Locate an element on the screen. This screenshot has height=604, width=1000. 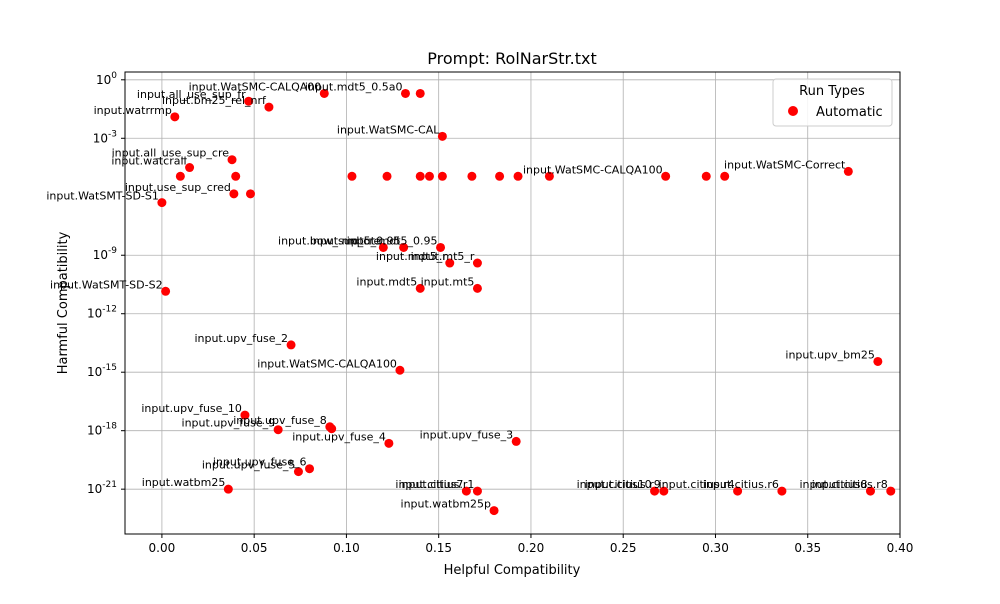
point-label: input.mdt5_0.95 is located at coordinates (355, 240).